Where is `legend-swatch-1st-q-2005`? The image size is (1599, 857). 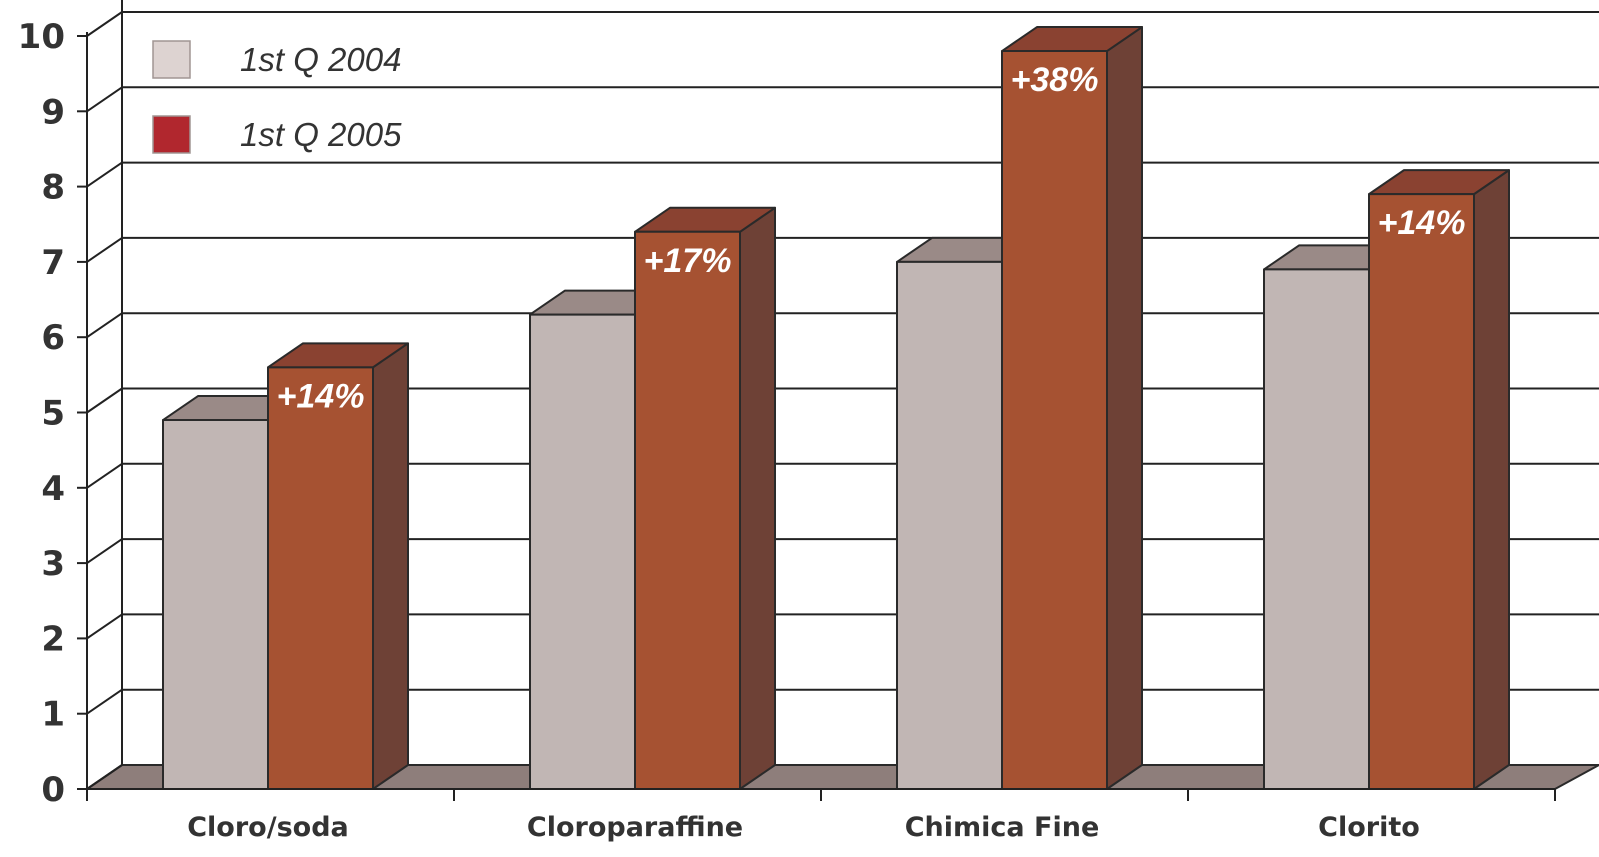 legend-swatch-1st-q-2005 is located at coordinates (171, 134).